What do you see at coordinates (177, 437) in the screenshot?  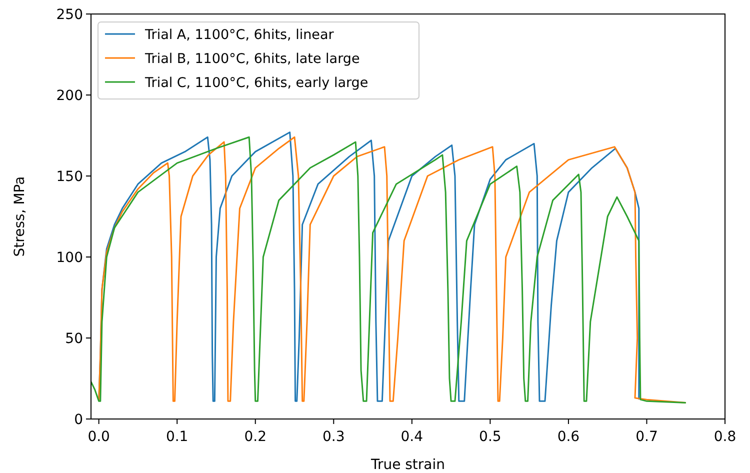 I see `x-tick-label: 0.1` at bounding box center [177, 437].